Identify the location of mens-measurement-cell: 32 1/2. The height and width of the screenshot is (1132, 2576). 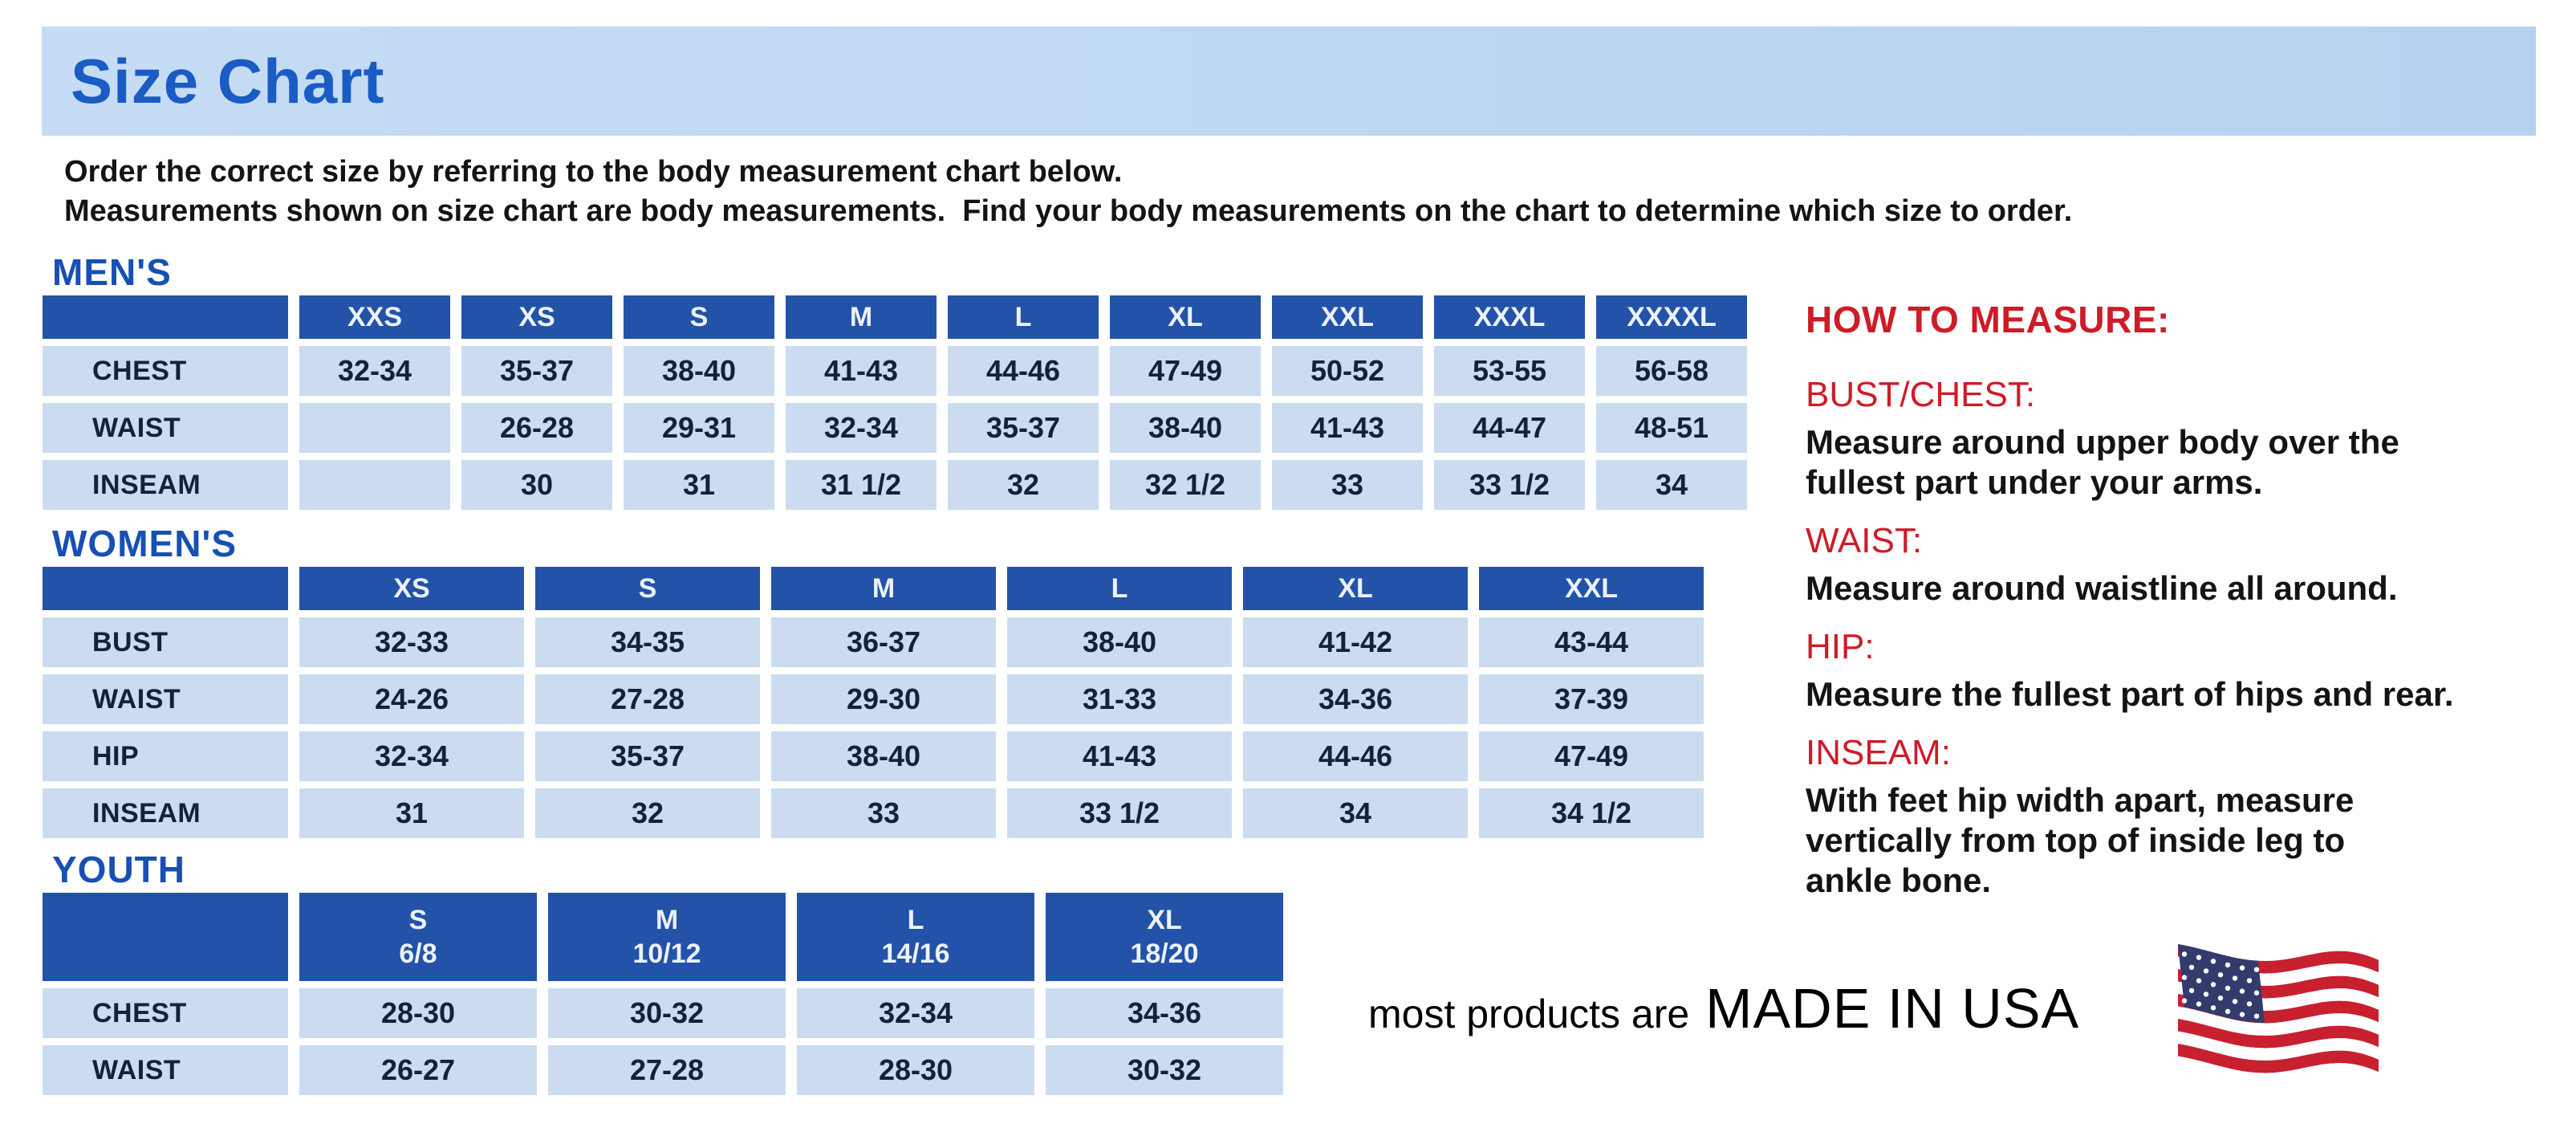
(1185, 485).